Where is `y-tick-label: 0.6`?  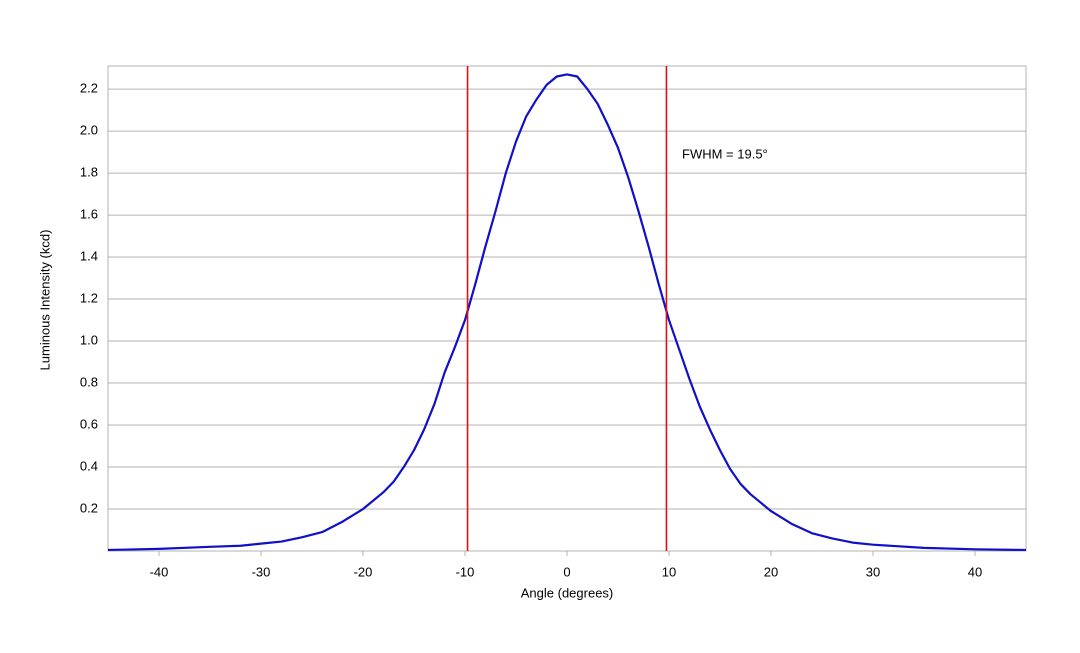 y-tick-label: 0.6 is located at coordinates (89, 423).